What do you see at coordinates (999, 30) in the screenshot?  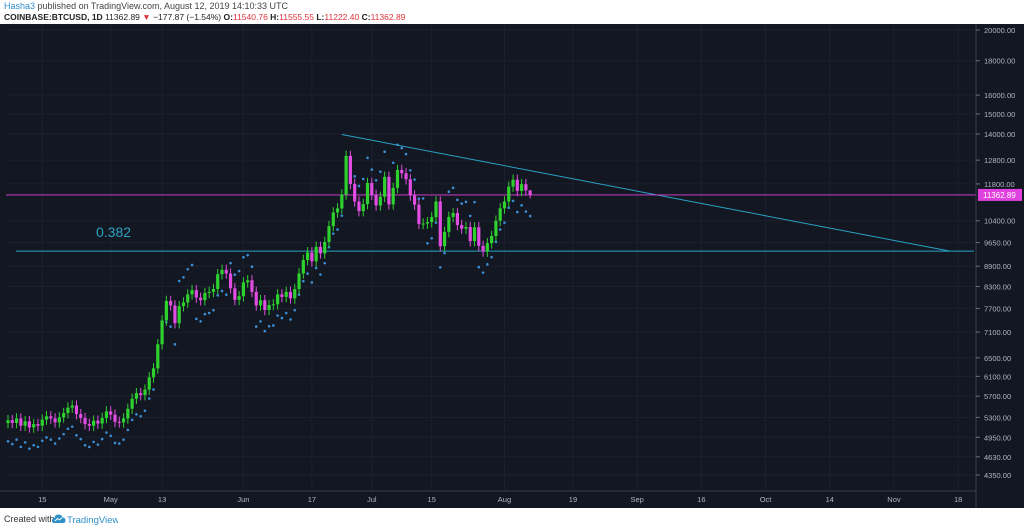 I see `y-tick-label: 20000.00` at bounding box center [999, 30].